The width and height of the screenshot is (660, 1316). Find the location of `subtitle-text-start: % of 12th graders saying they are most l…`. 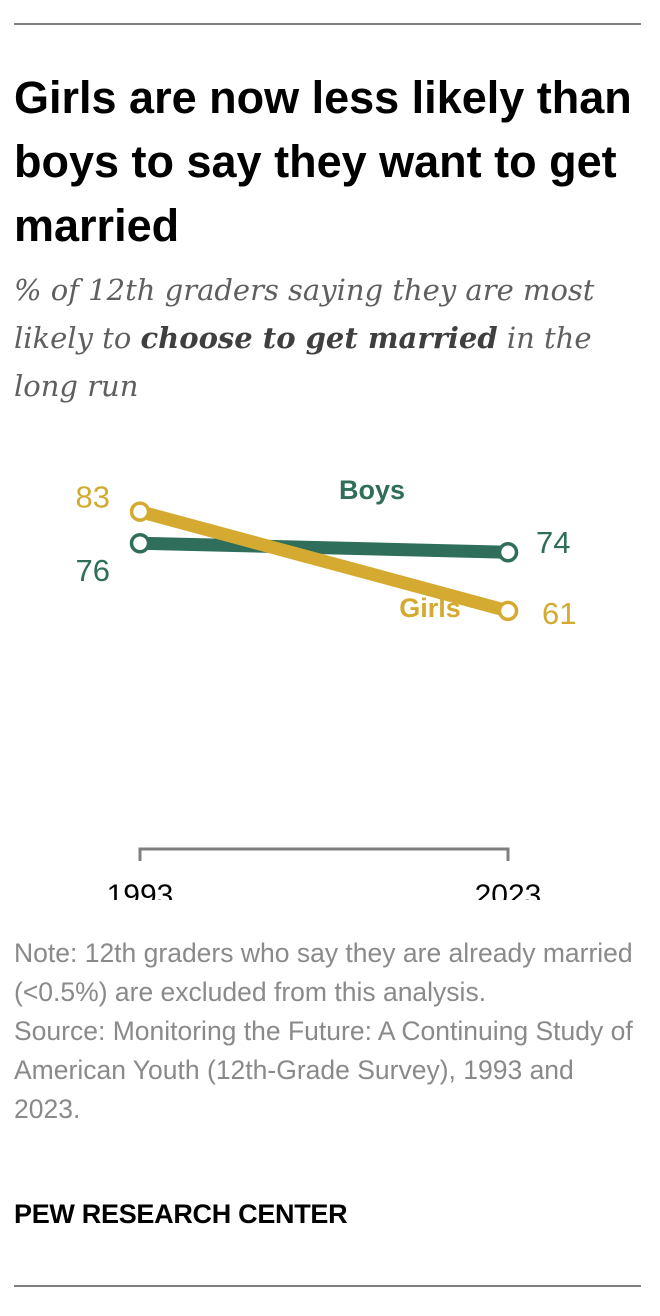

subtitle-text-start: % of 12th graders saying they are most l… is located at coordinates (304, 314).